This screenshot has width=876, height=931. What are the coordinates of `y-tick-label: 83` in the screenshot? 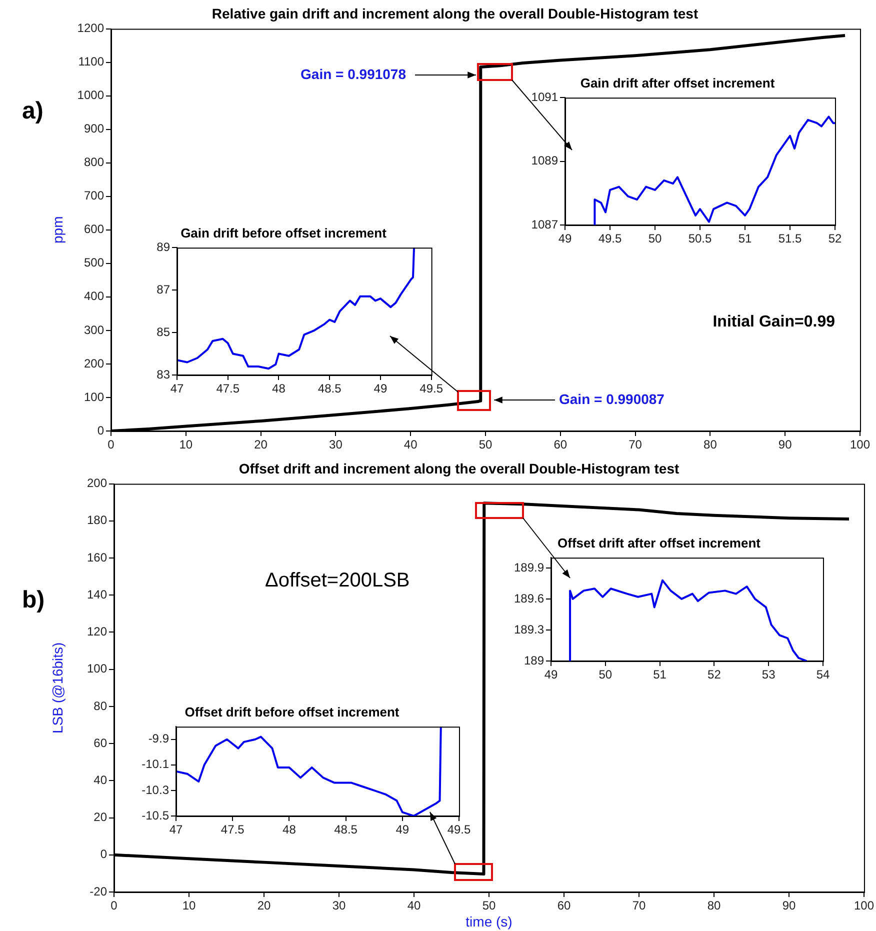 It's located at (163, 374).